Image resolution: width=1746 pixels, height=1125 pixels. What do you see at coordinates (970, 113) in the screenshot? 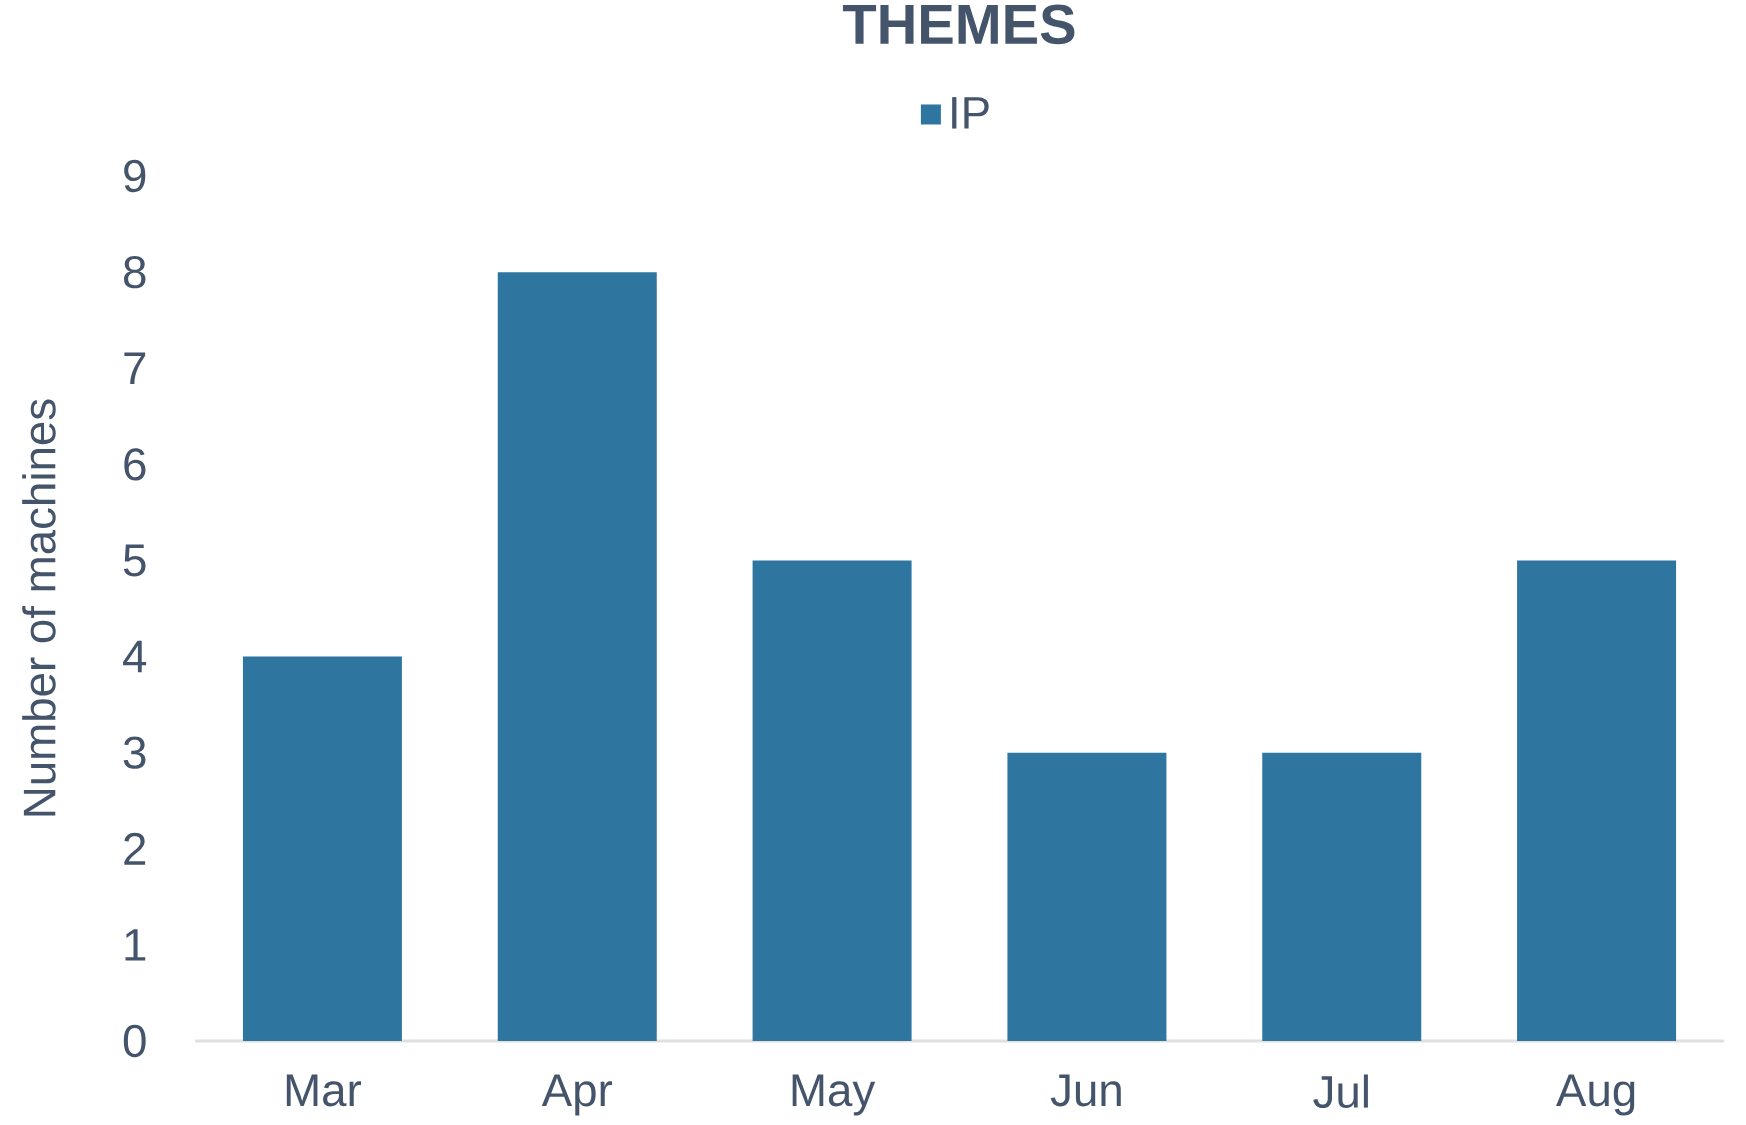
I see `legend-label: IP` at bounding box center [970, 113].